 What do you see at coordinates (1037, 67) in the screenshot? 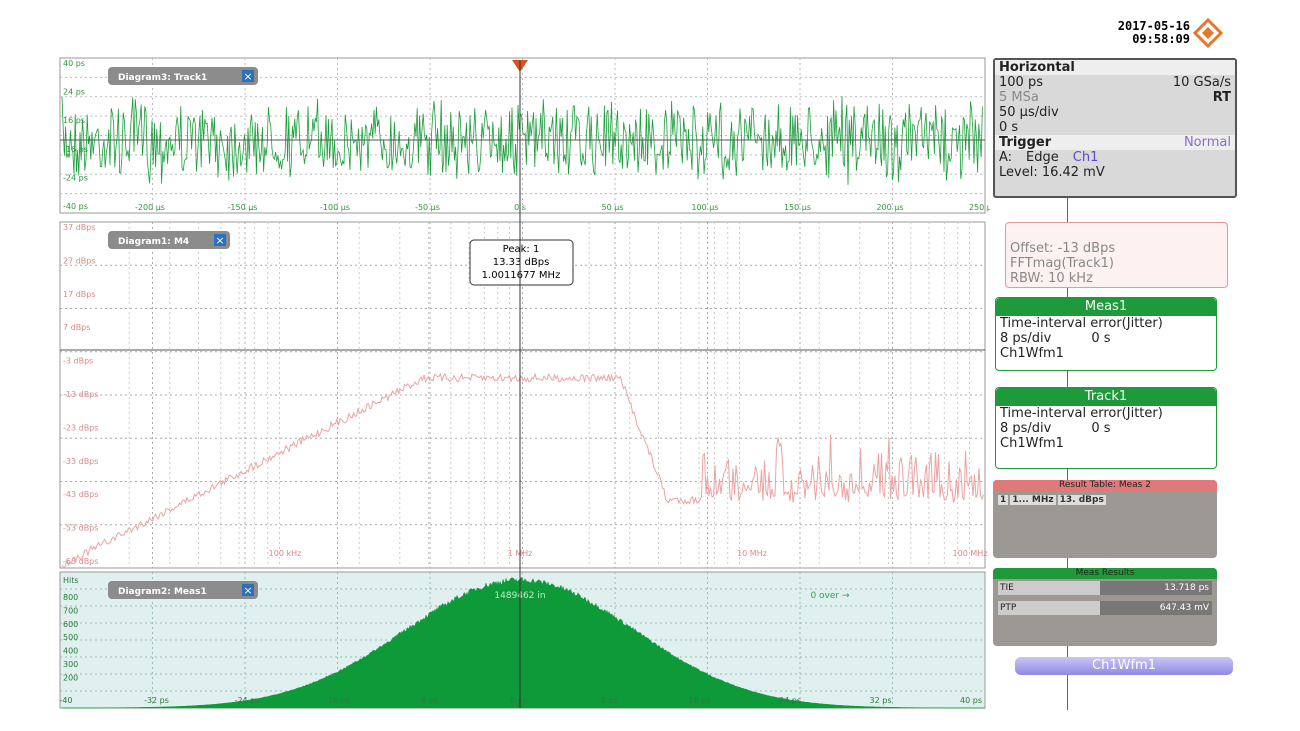
I see `label: Horizontal` at bounding box center [1037, 67].